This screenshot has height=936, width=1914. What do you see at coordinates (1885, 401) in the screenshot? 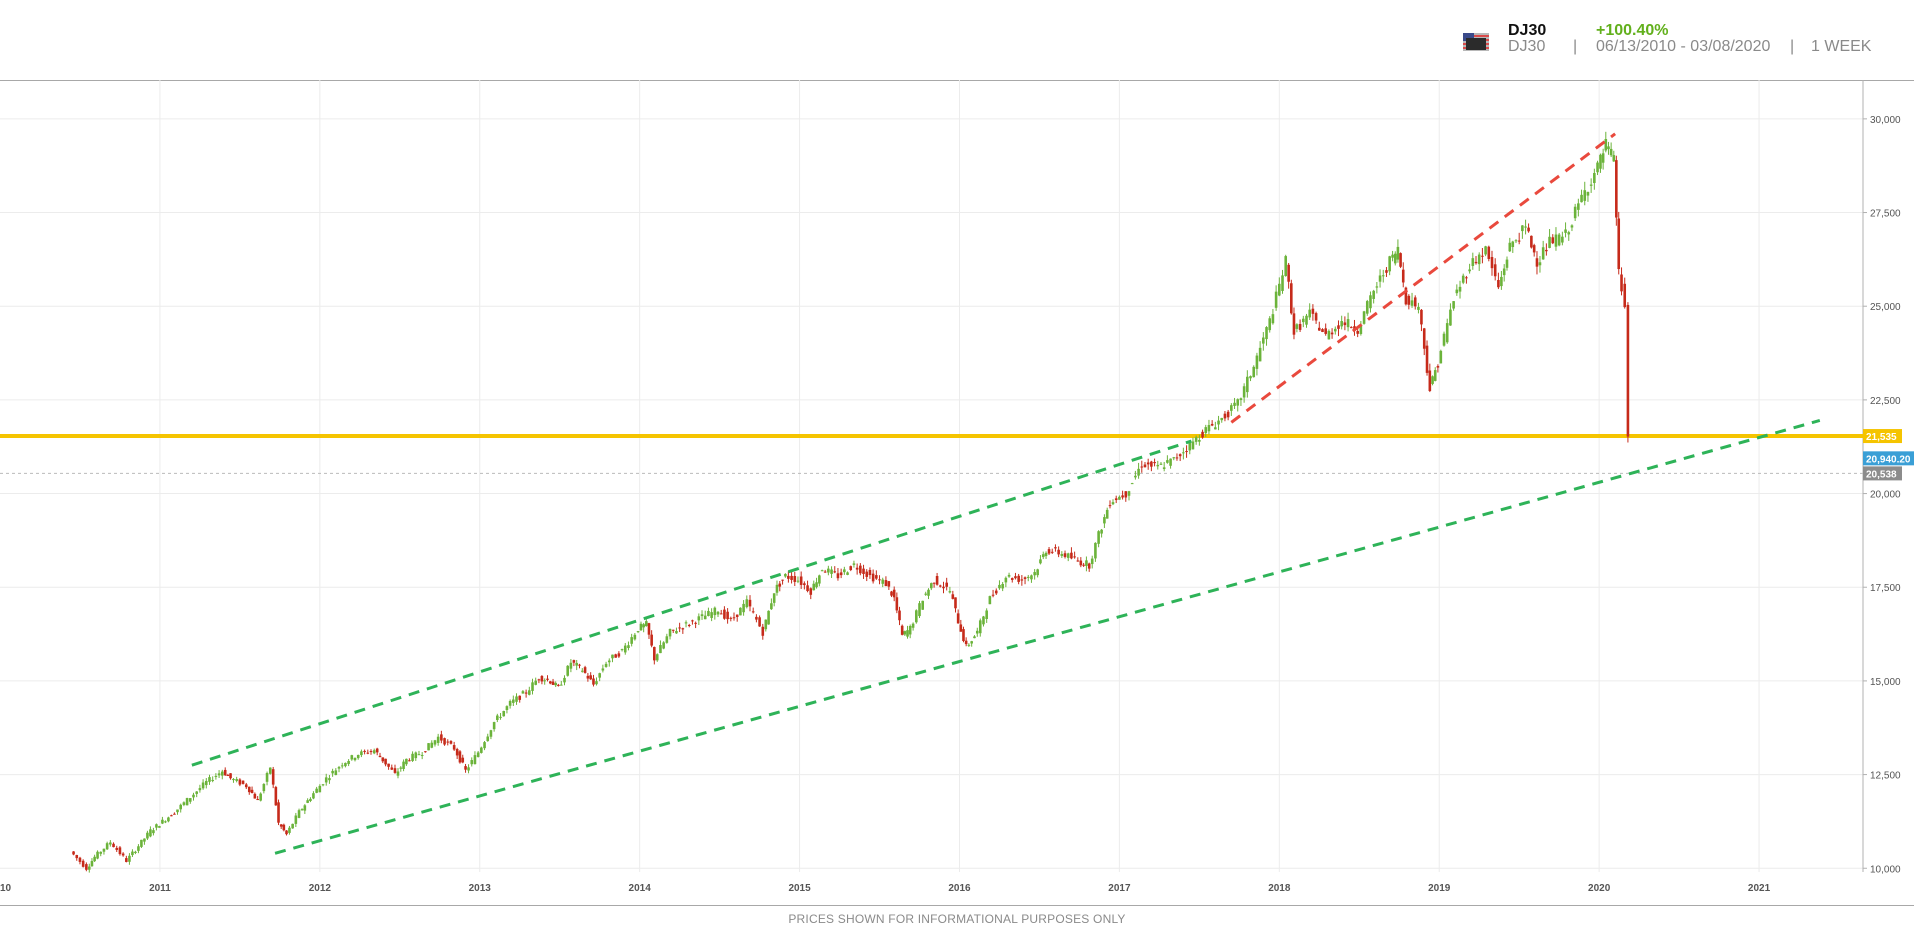
I see `y-tick-label: 22,500` at bounding box center [1885, 401].